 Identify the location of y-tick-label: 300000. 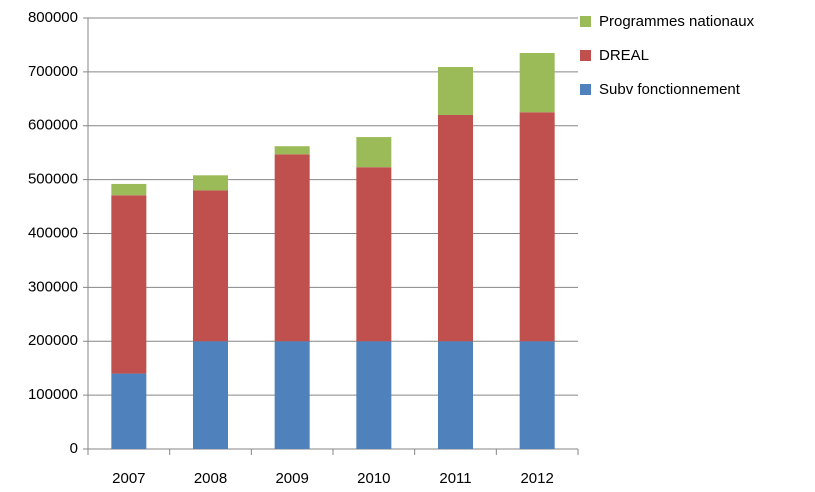
(53, 286).